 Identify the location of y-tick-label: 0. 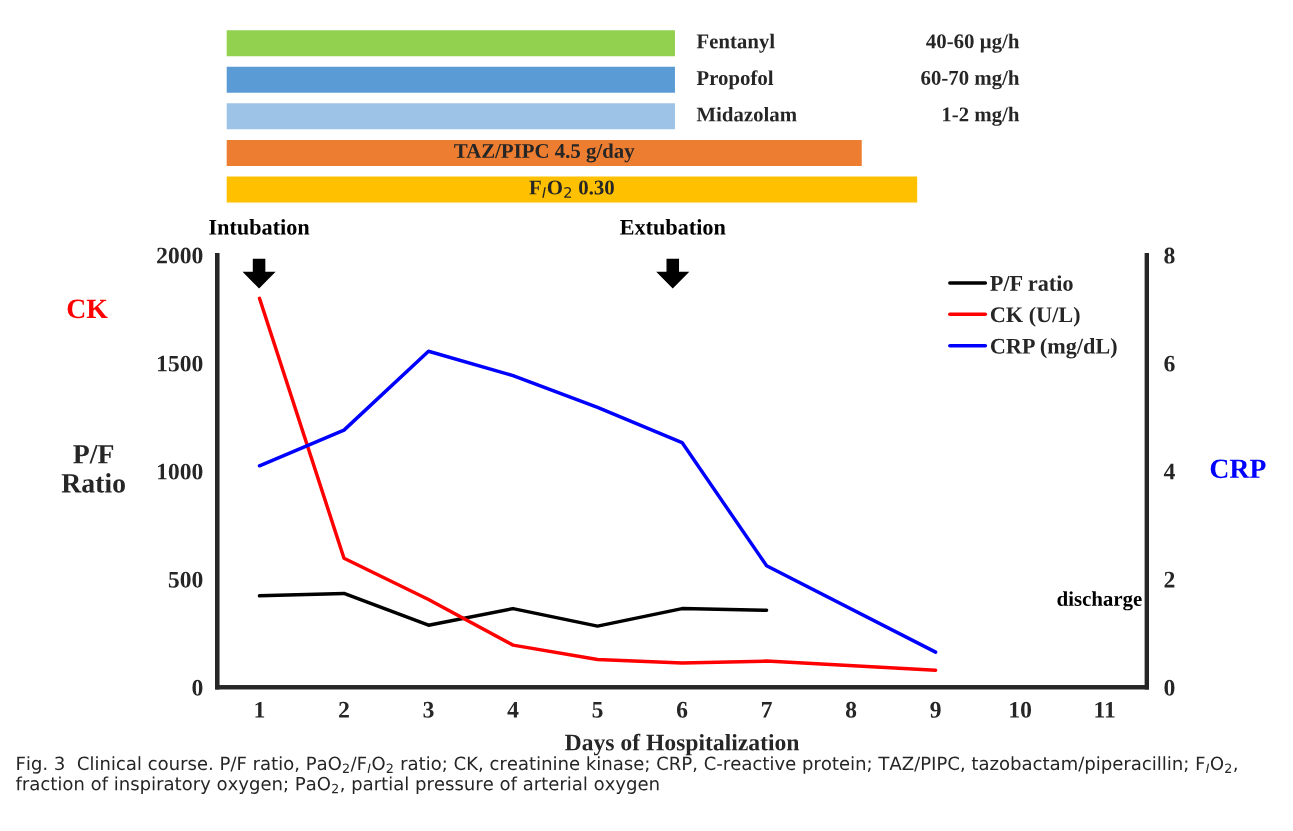
(197, 687).